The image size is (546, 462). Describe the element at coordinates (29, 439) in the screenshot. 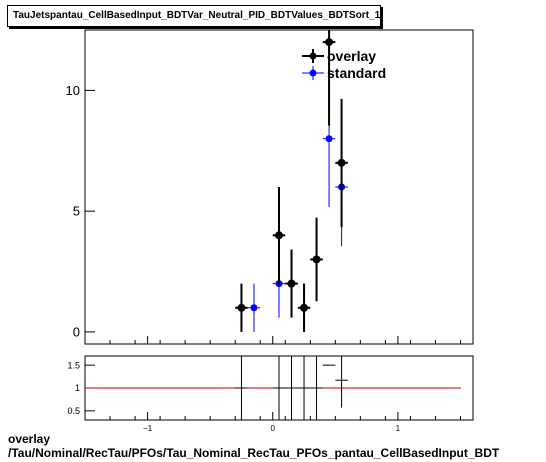

I see `footer-caption-line1: overlay` at that location.